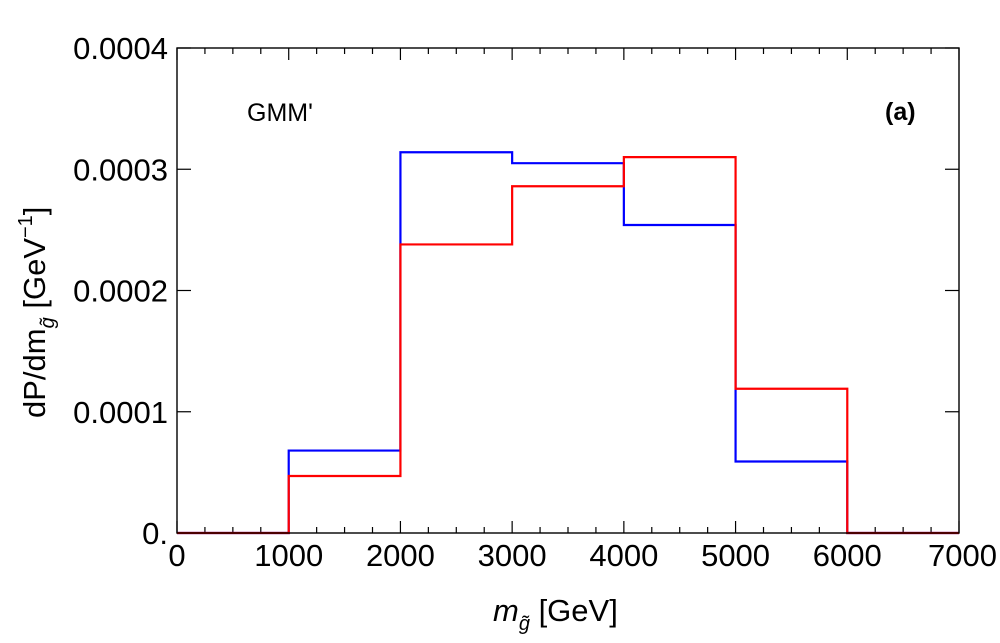 Image resolution: width=1000 pixels, height=643 pixels. I want to click on x-axis-title: mg̃ [GeV], so click(555, 614).